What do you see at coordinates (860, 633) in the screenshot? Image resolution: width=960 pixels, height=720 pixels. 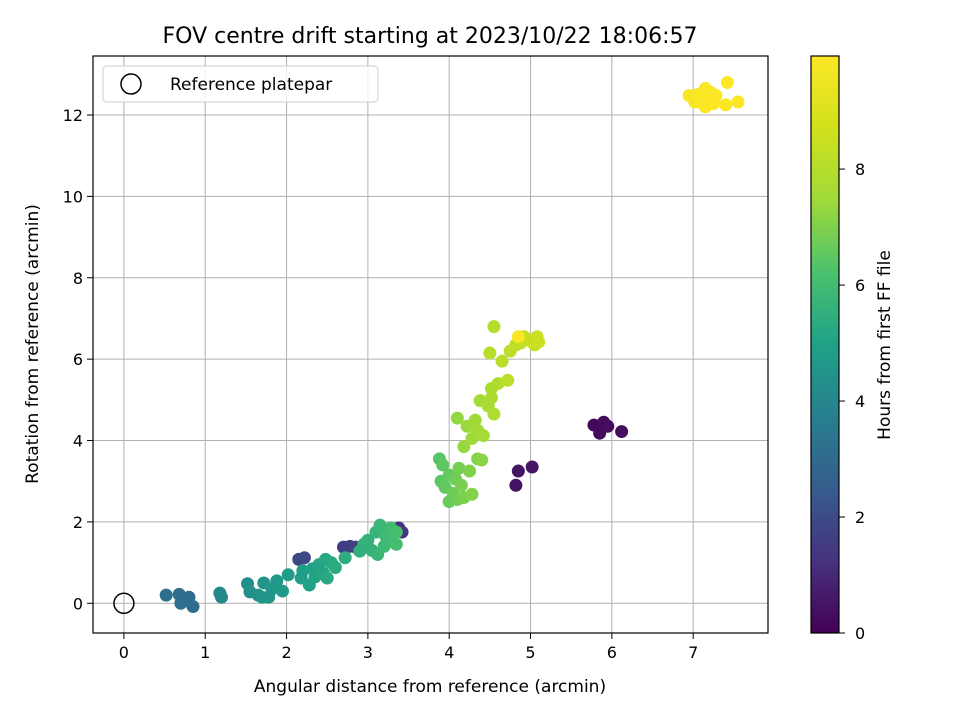 I see `colorbar-tick-label: 0` at bounding box center [860, 633].